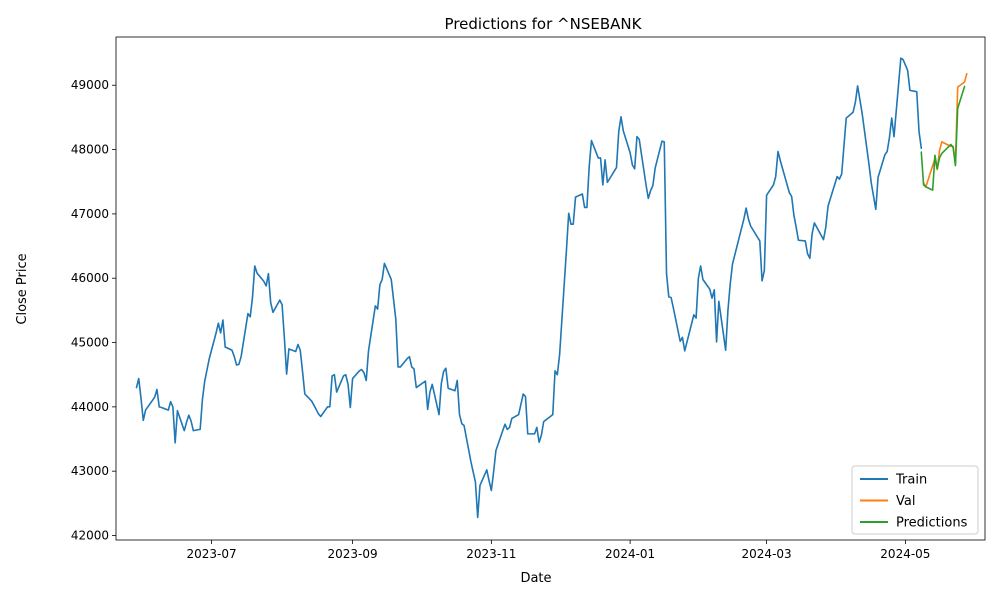 This screenshot has width=1000, height=600. What do you see at coordinates (943, 138) in the screenshot?
I see `series-line-predictions` at bounding box center [943, 138].